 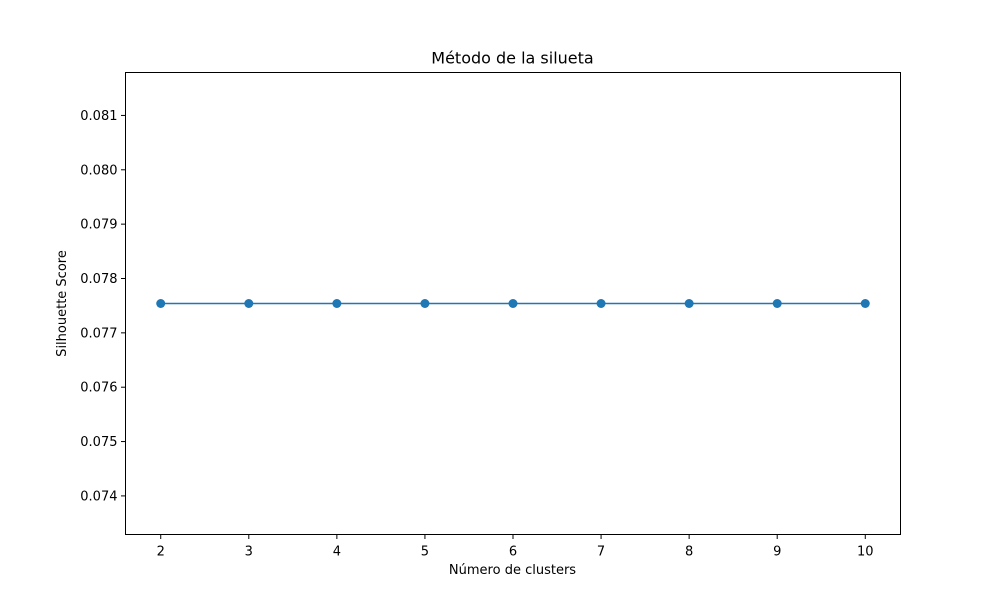 What do you see at coordinates (513, 552) in the screenshot?
I see `x-tick-label: 6` at bounding box center [513, 552].